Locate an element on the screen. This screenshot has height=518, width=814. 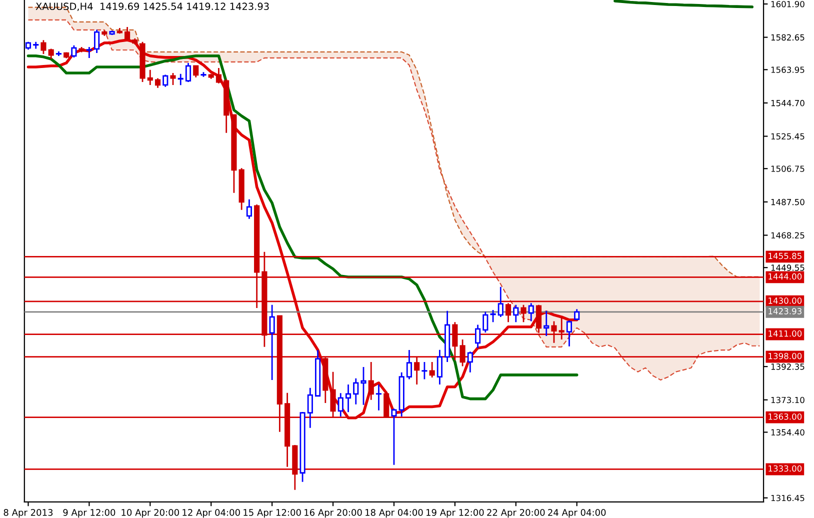
y-tick-label: 1525.45 is located at coordinates (787, 136).